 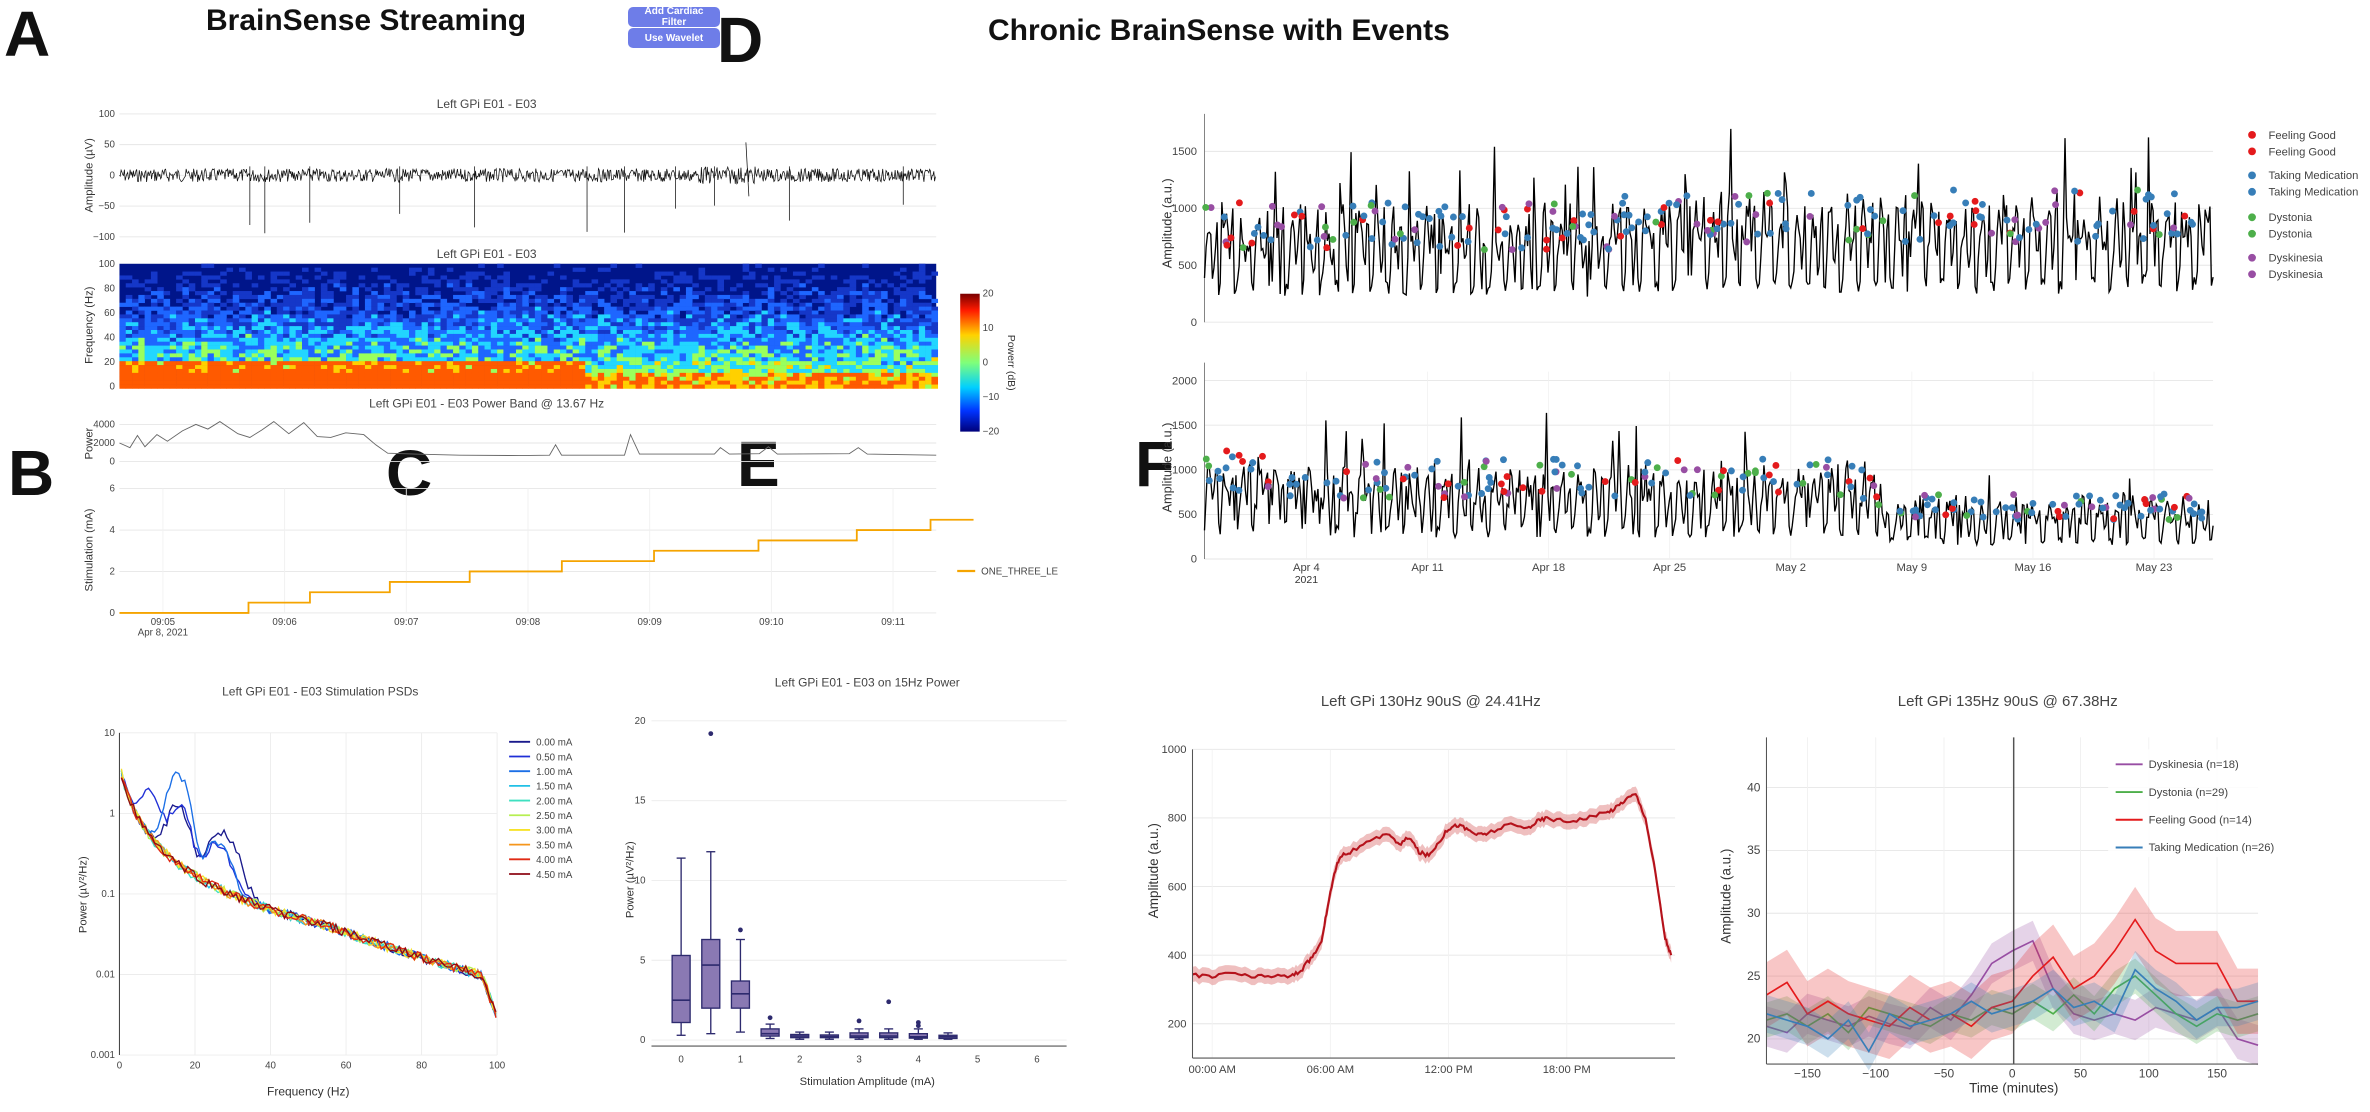 What do you see at coordinates (554, 787) in the screenshot?
I see `chart-b-legend-label: 1.50 mA` at bounding box center [554, 787].